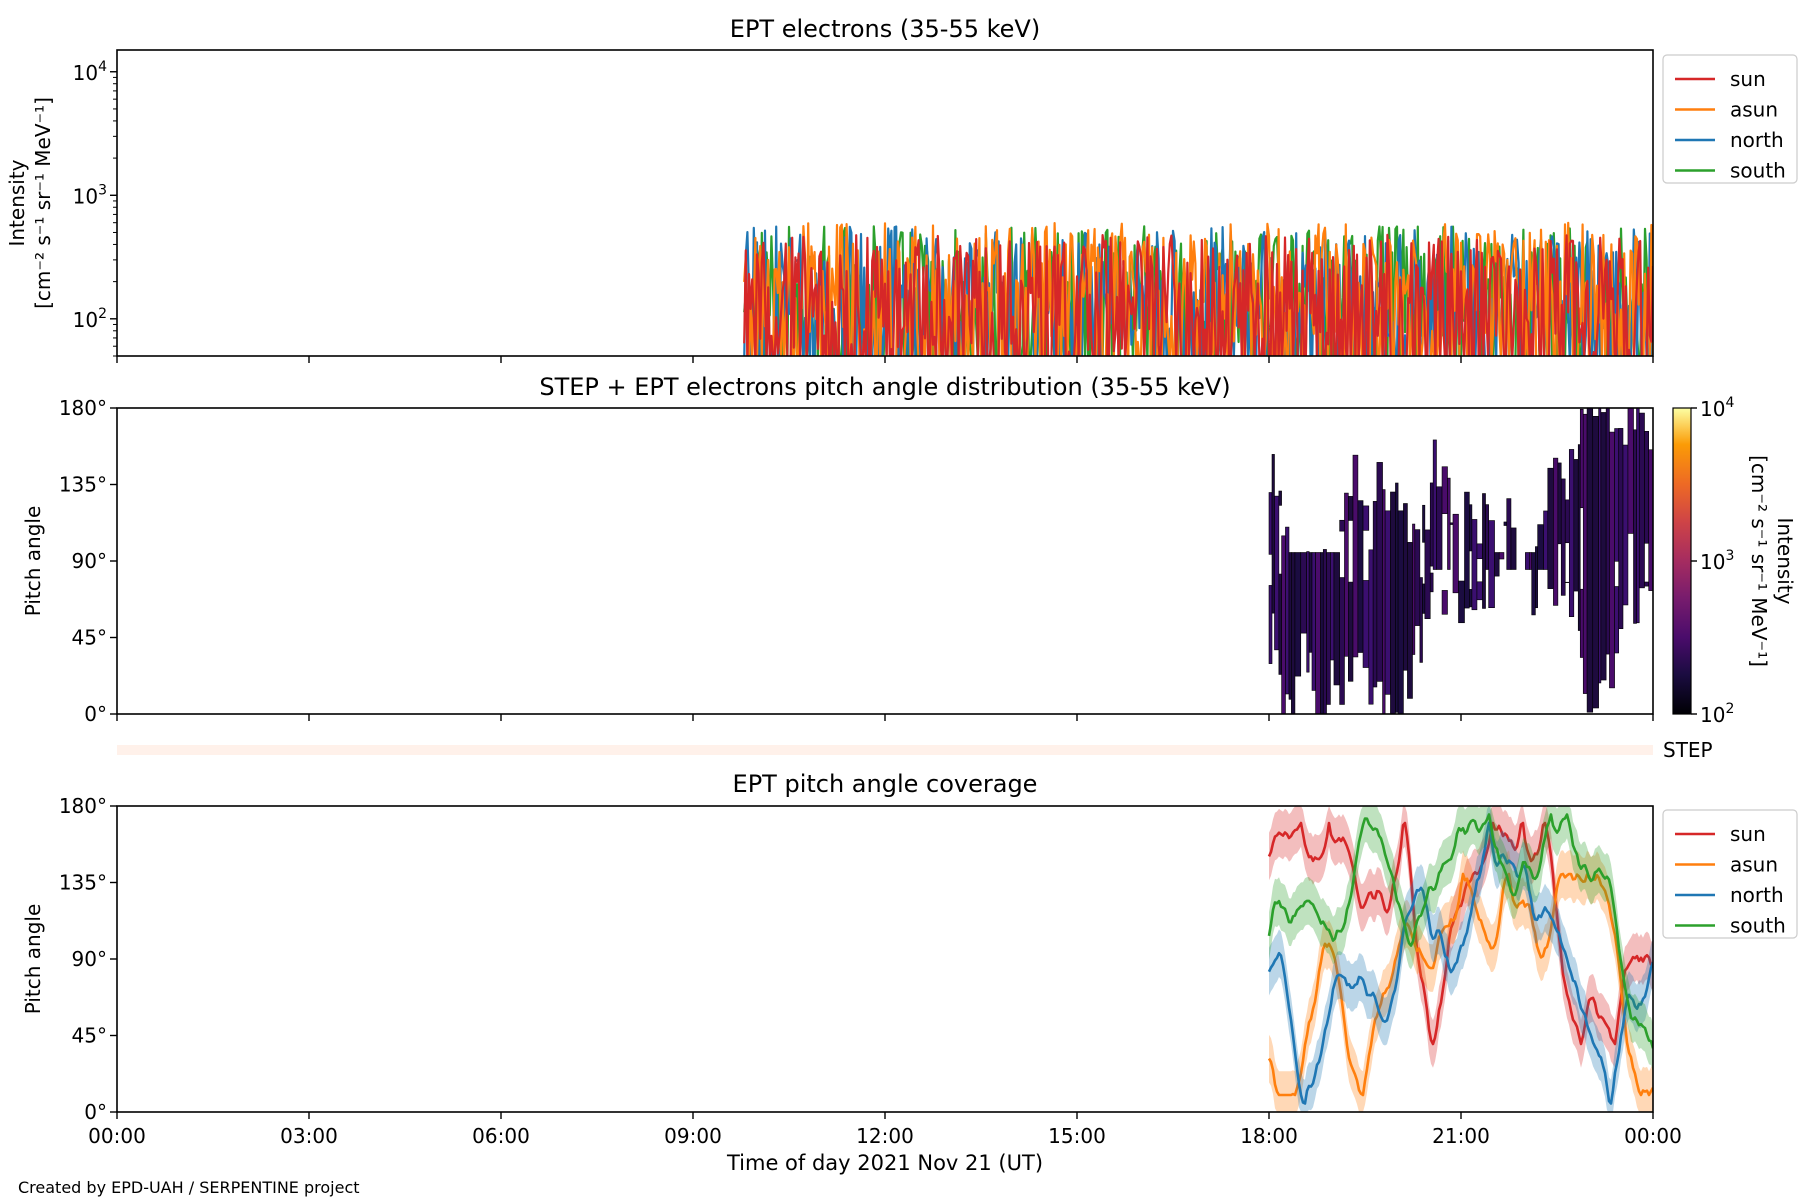  What do you see at coordinates (885, 1136) in the screenshot?
I see `x-tick-label: 12:00` at bounding box center [885, 1136].